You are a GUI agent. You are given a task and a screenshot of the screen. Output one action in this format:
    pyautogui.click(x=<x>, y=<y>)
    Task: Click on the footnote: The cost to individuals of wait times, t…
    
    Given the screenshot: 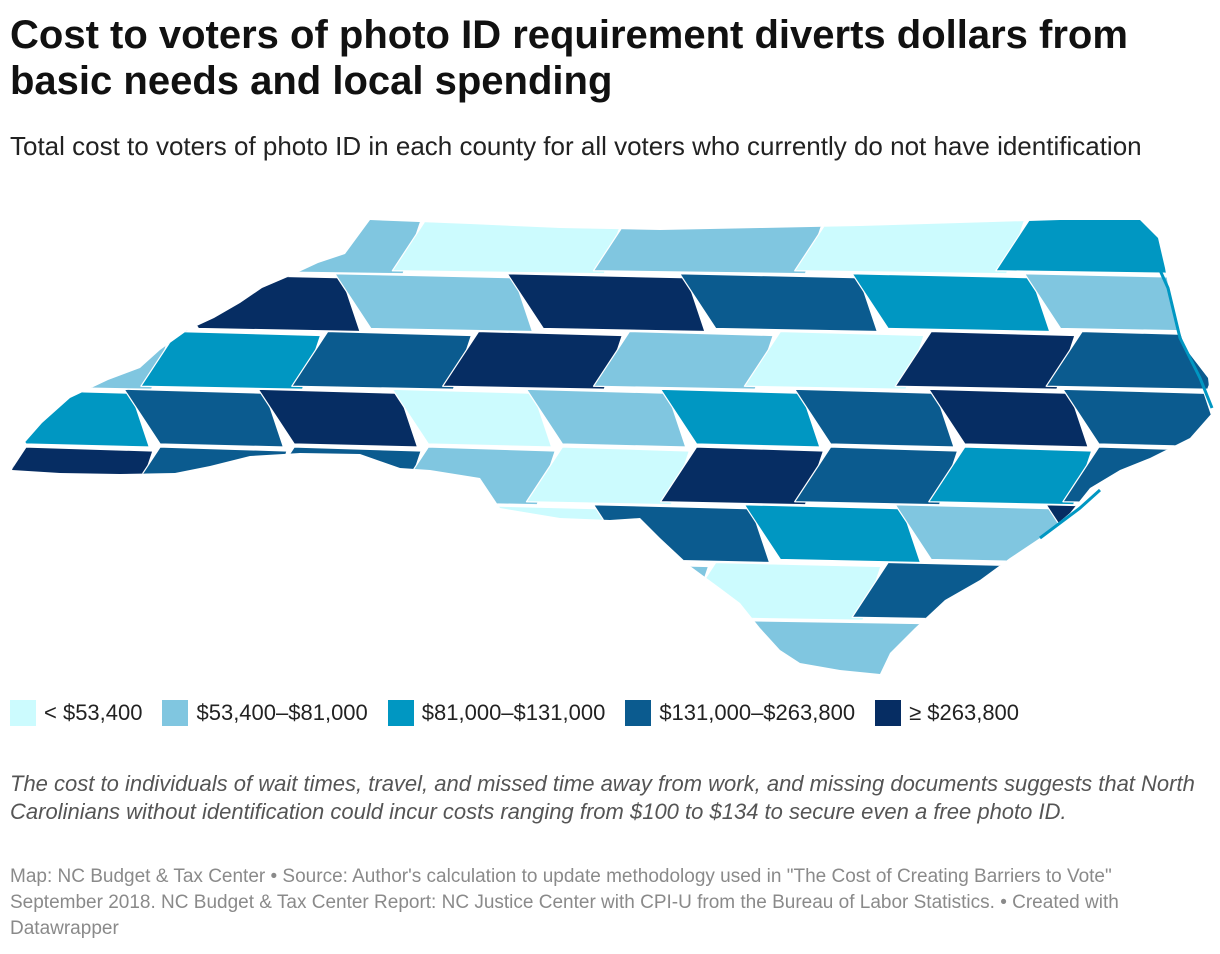 What is the action you would take?
    pyautogui.click(x=602, y=797)
    